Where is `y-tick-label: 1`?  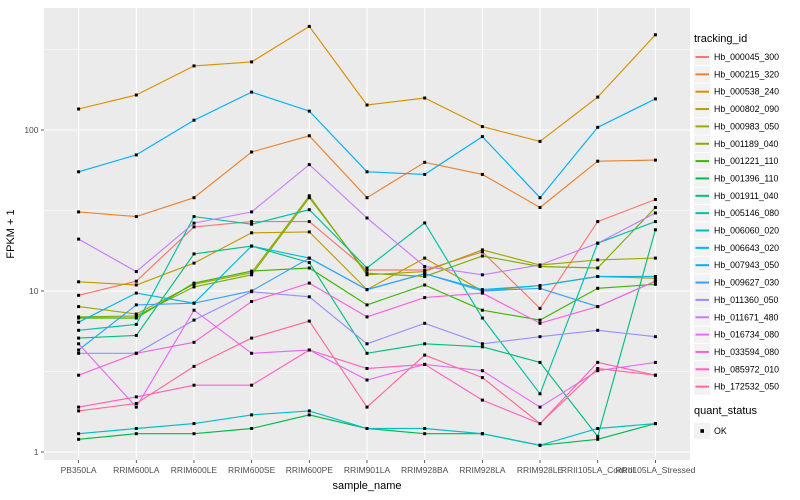
y-tick-label: 1 is located at coordinates (36, 452).